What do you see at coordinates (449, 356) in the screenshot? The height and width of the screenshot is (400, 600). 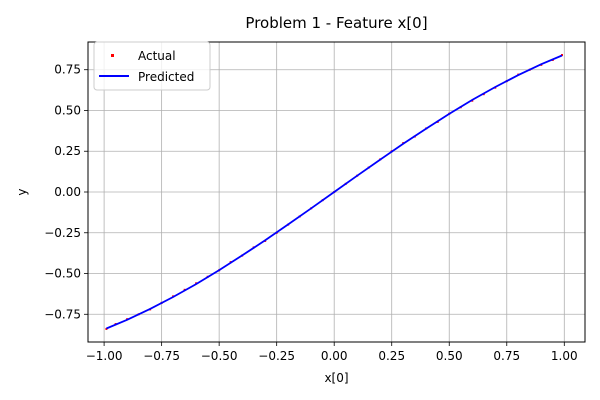 I see `x-tick-label: 0.50` at bounding box center [449, 356].